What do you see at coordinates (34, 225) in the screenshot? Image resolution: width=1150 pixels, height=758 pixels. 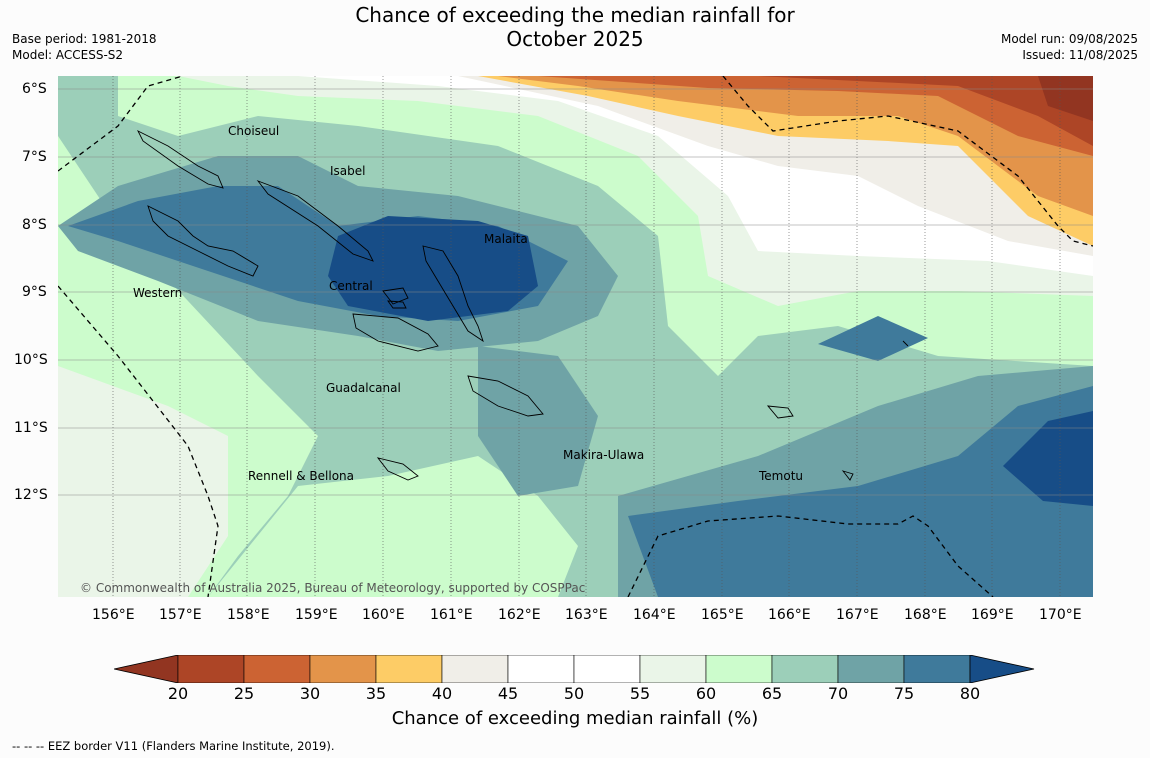 I see `lat-tick: 8°S` at bounding box center [34, 225].